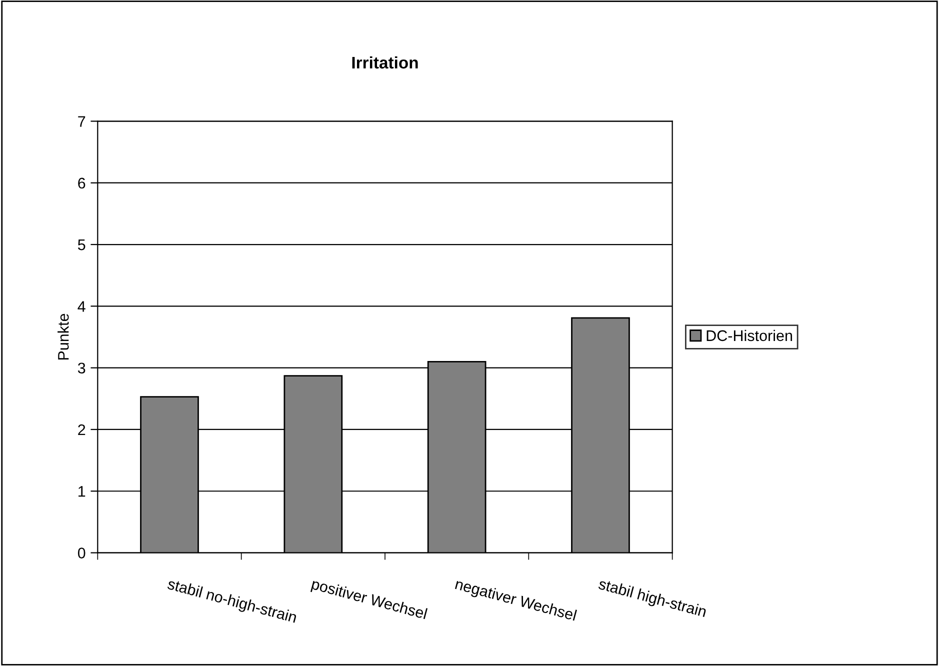  Describe the element at coordinates (515, 601) in the screenshot. I see `x-tick-label: negativer Wechsel` at that location.